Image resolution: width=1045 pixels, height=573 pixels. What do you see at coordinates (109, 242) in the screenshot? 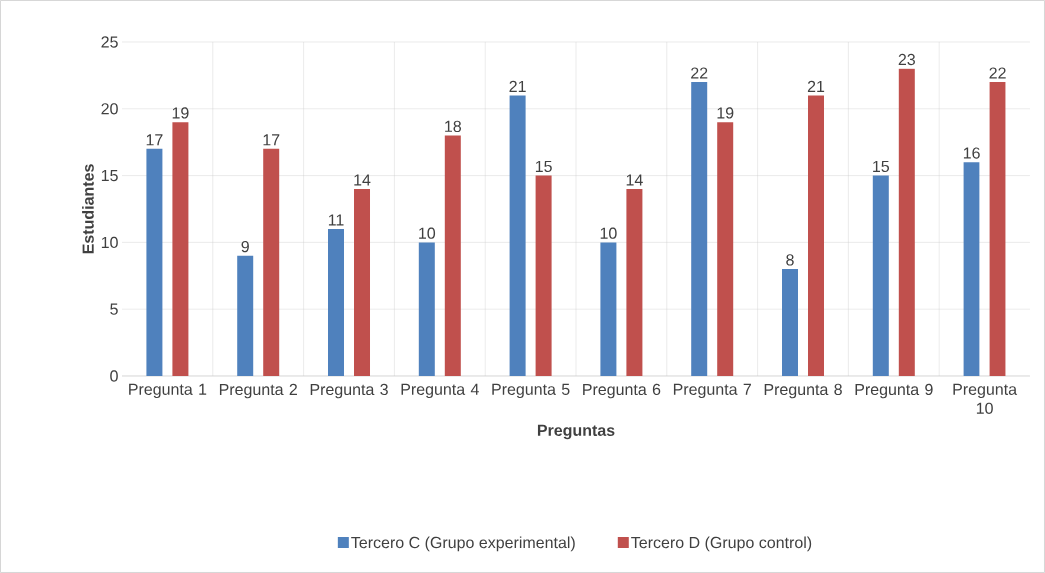
I see `y-tick-label: 10` at bounding box center [109, 242].